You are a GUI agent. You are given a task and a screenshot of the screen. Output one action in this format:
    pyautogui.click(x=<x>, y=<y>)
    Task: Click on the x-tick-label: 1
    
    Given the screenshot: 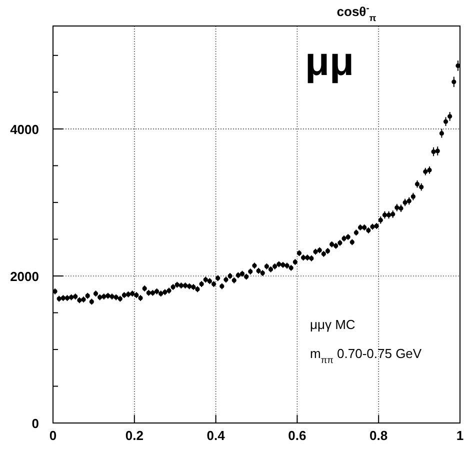 What is the action you would take?
    pyautogui.click(x=460, y=435)
    